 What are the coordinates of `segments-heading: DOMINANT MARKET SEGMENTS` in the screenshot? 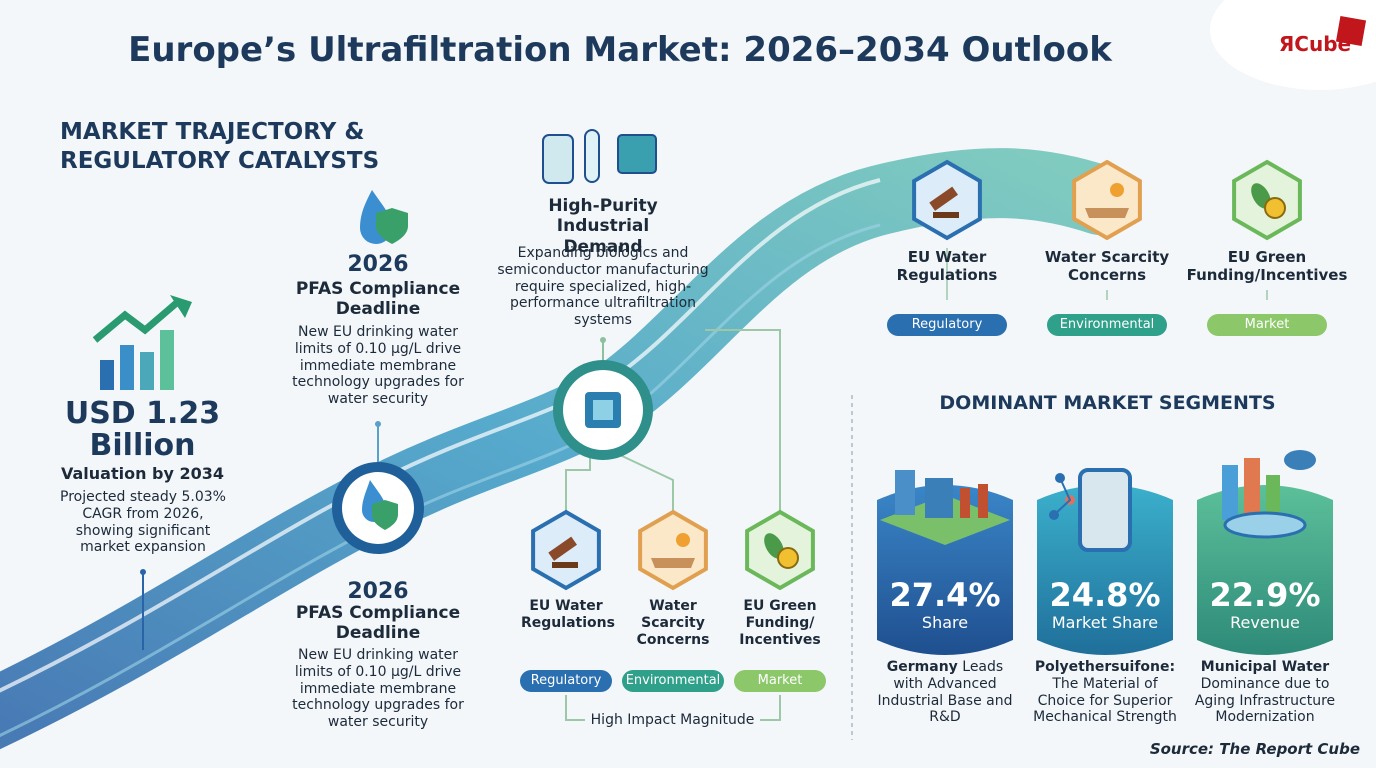 It's located at (1107, 403).